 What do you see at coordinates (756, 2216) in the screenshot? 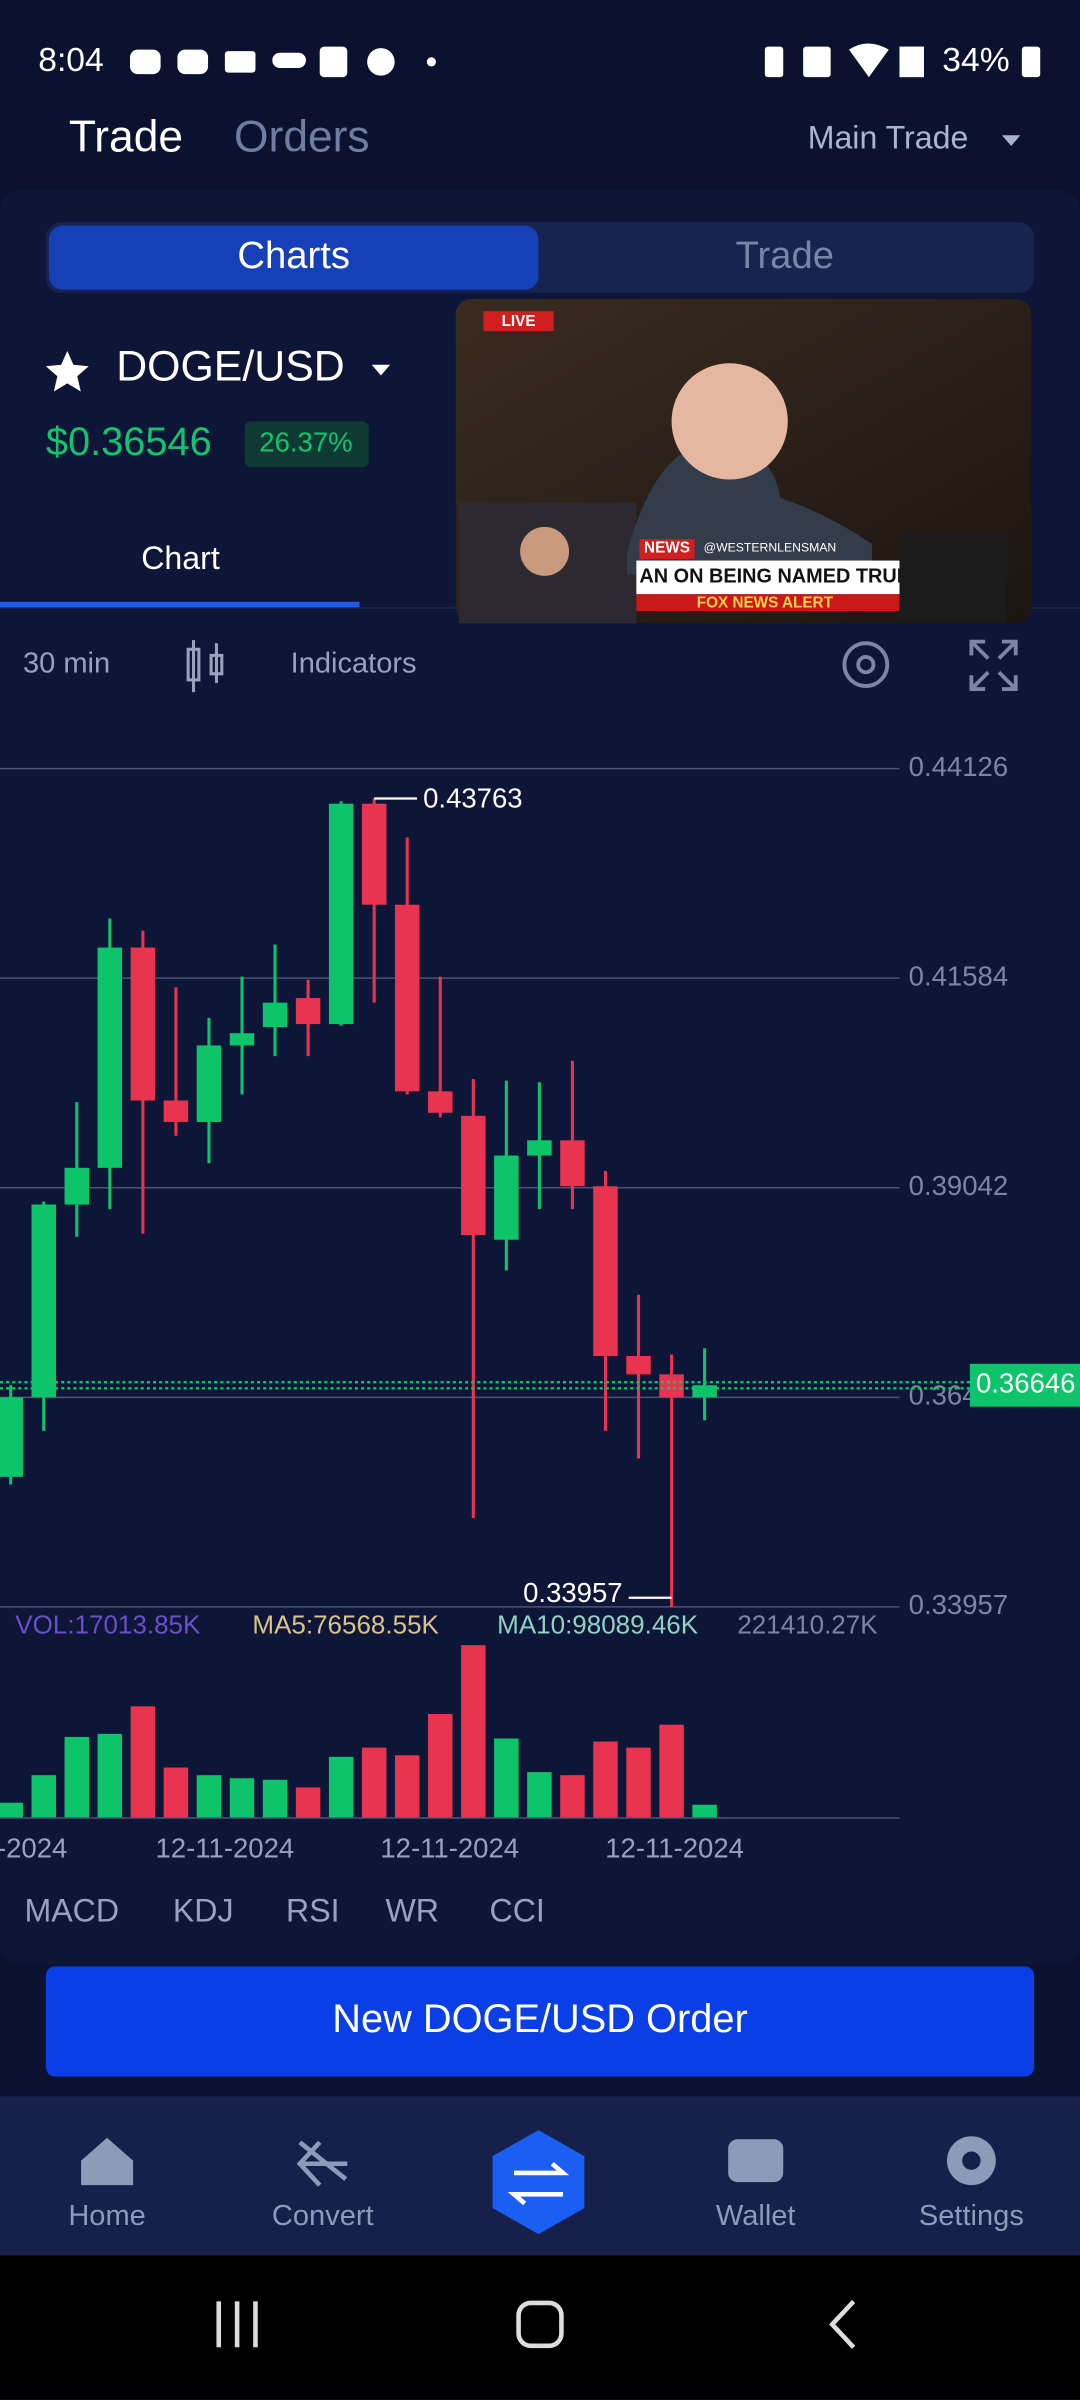
I see `nav-wallet: Wallet` at bounding box center [756, 2216].